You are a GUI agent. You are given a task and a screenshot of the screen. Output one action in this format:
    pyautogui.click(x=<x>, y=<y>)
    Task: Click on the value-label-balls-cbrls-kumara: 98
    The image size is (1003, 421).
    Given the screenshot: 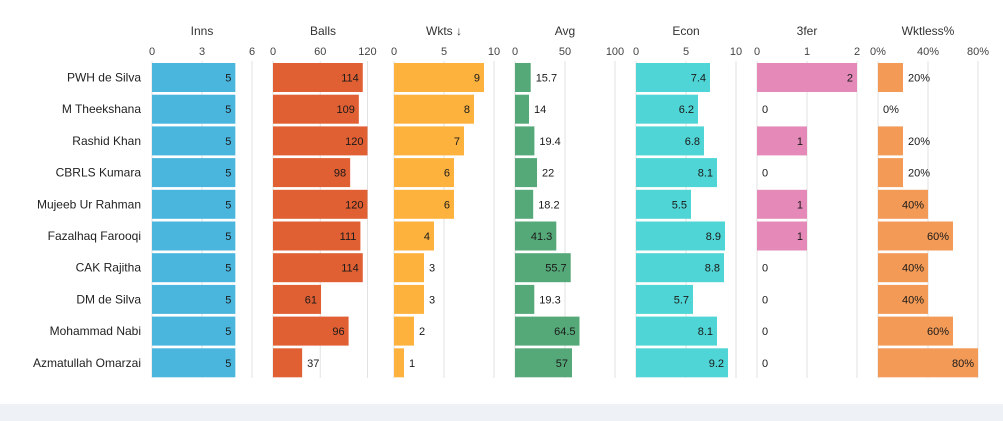 What is the action you would take?
    pyautogui.click(x=340, y=174)
    